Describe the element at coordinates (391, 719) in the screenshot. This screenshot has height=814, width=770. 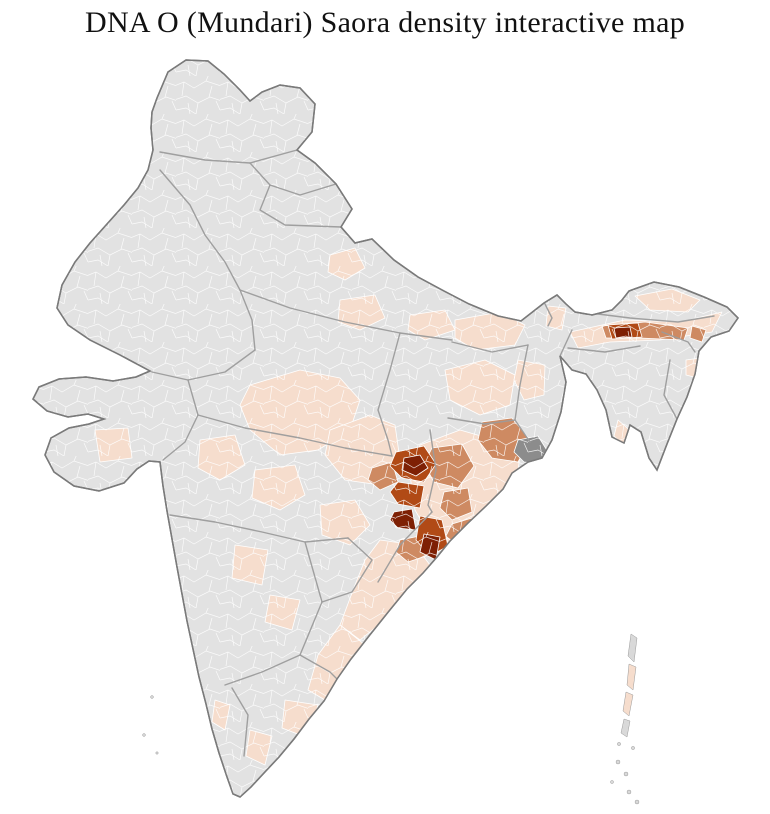
I see `islands` at that location.